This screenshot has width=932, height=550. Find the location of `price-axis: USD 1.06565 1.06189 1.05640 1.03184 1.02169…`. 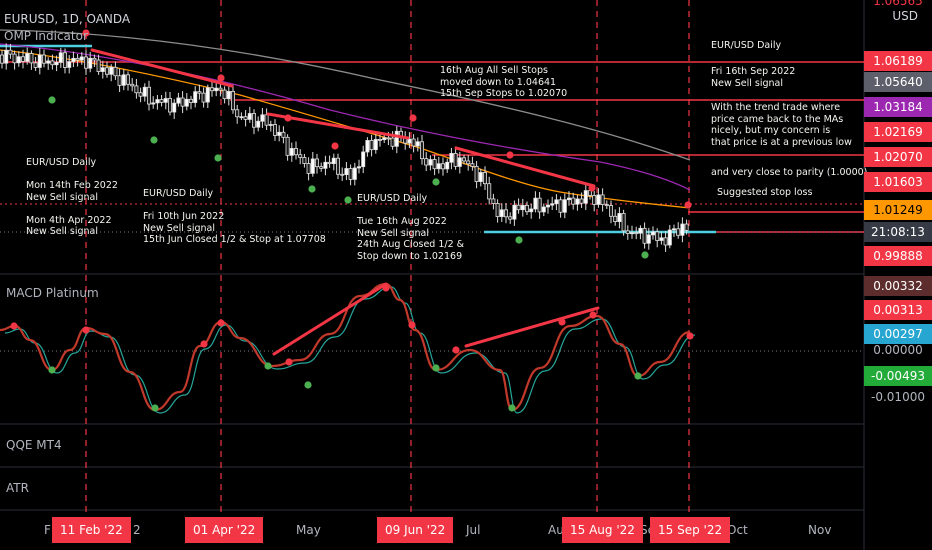

price-axis: USD 1.06565 1.06189 1.05640 1.03184 1.02169… is located at coordinates (898, 255).